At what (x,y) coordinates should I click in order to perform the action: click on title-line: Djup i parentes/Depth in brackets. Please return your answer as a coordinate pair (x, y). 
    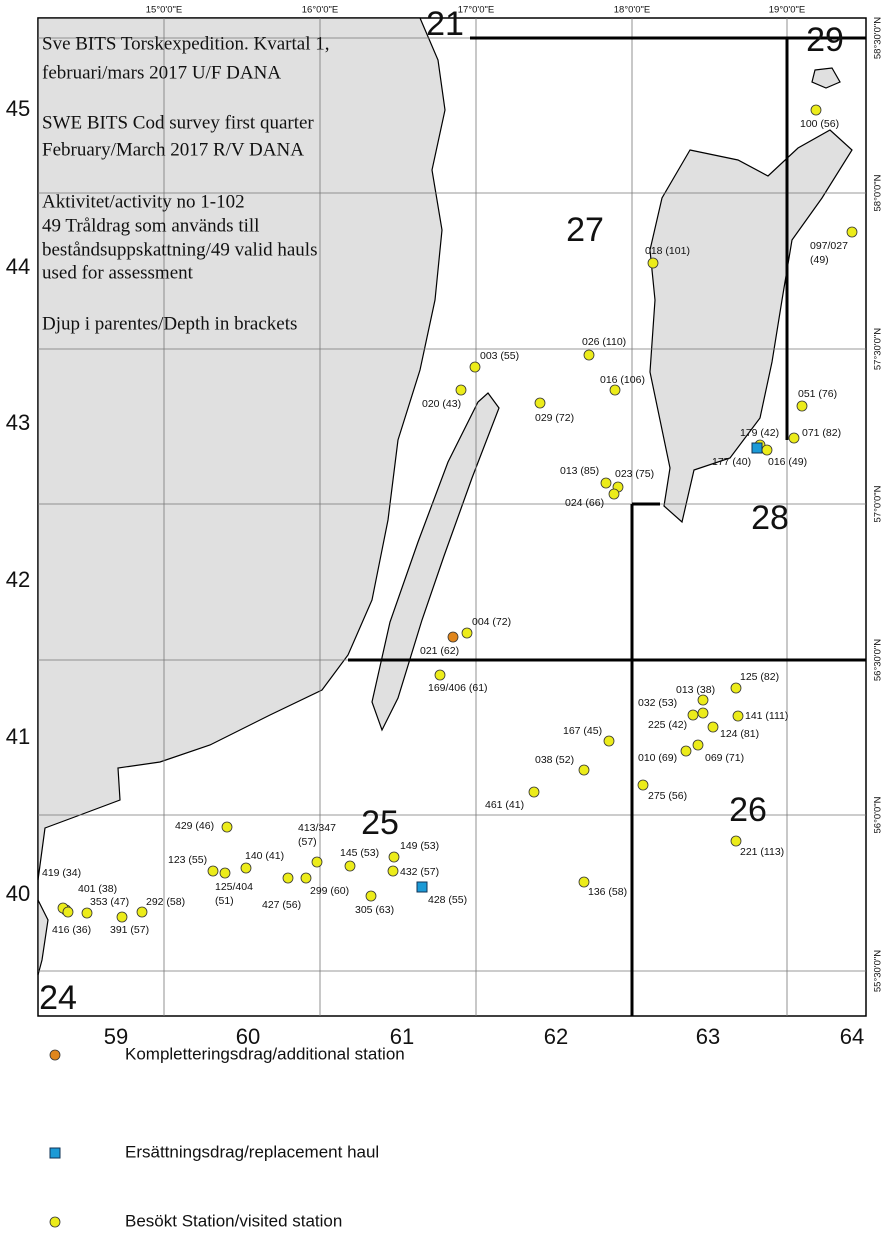
    Looking at the image, I should click on (169, 323).